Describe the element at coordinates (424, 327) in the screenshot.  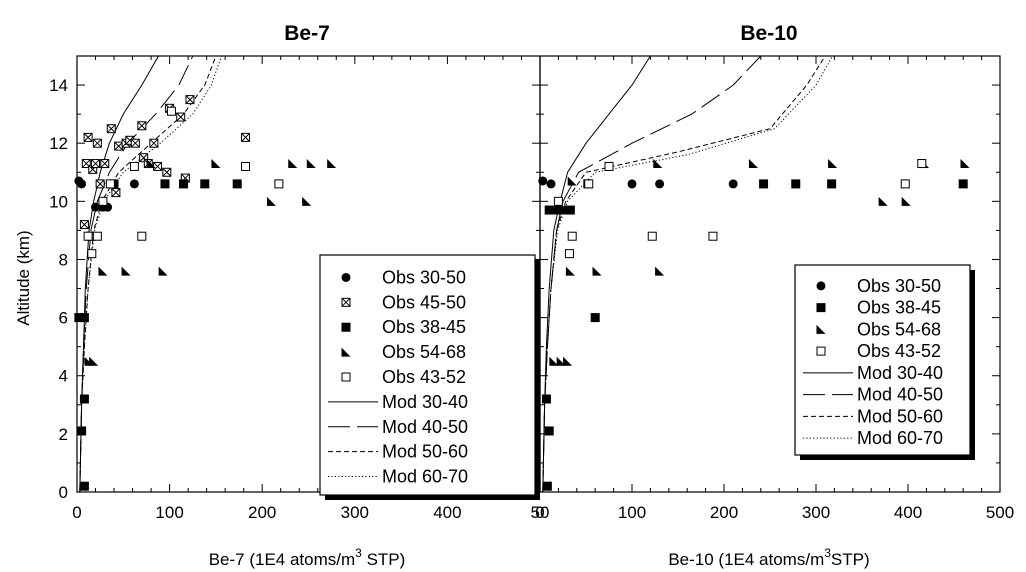
I see `legend-label: Obs 38-45` at that location.